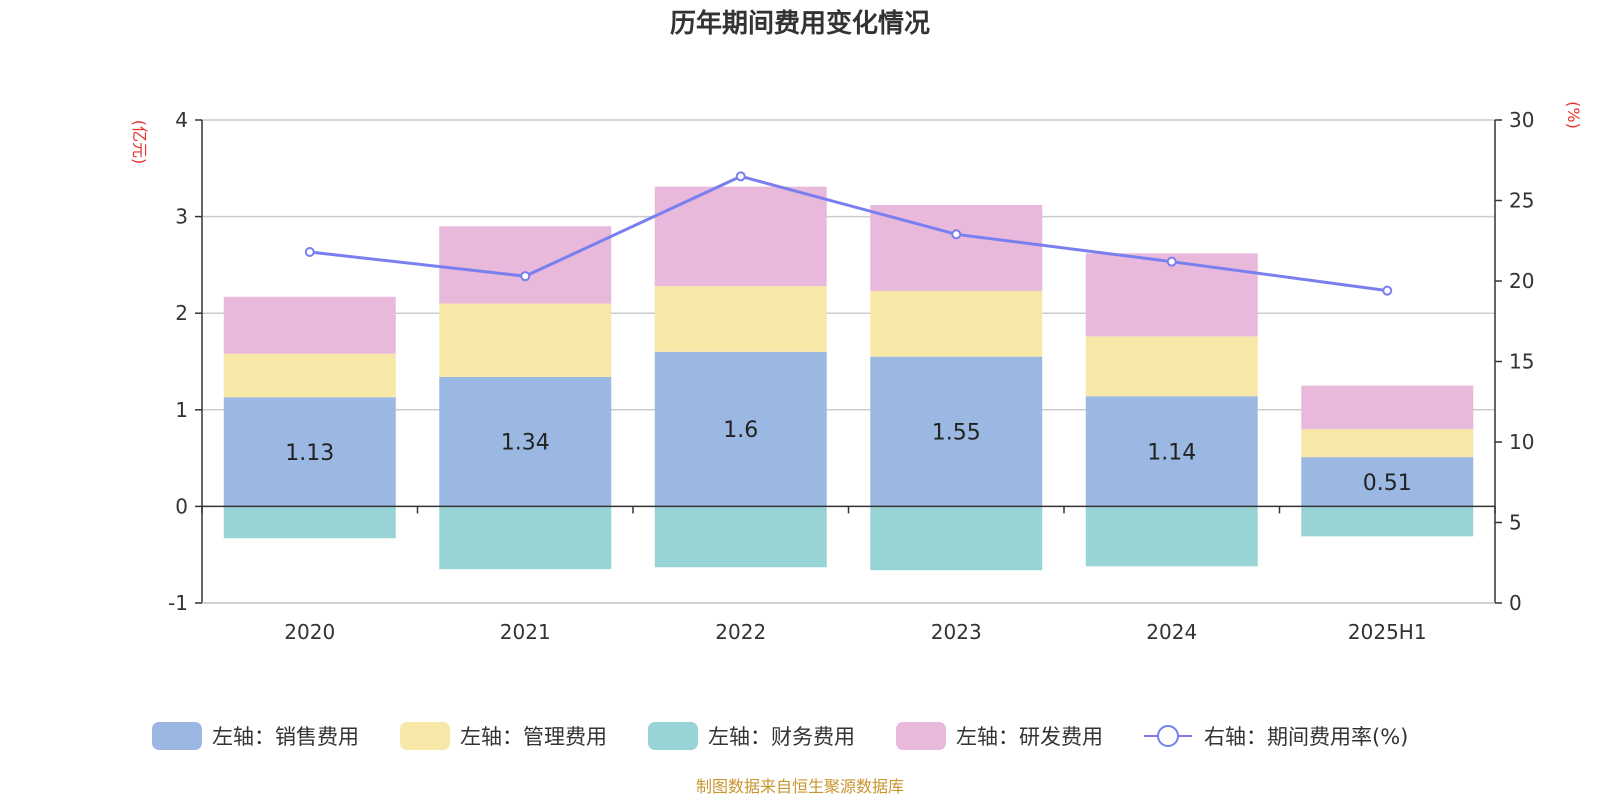 Image resolution: width=1600 pixels, height=800 pixels. Describe the element at coordinates (1521, 281) in the screenshot. I see `right-axis-tick-label: 20` at that location.